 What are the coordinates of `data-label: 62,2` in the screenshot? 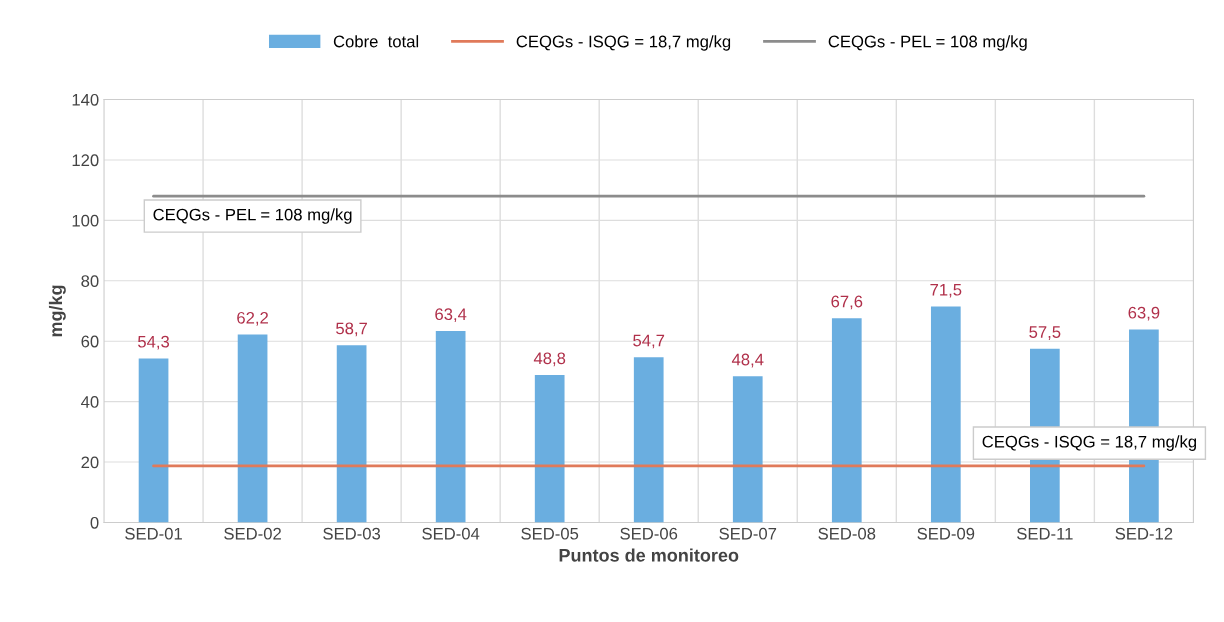 It's located at (252, 318).